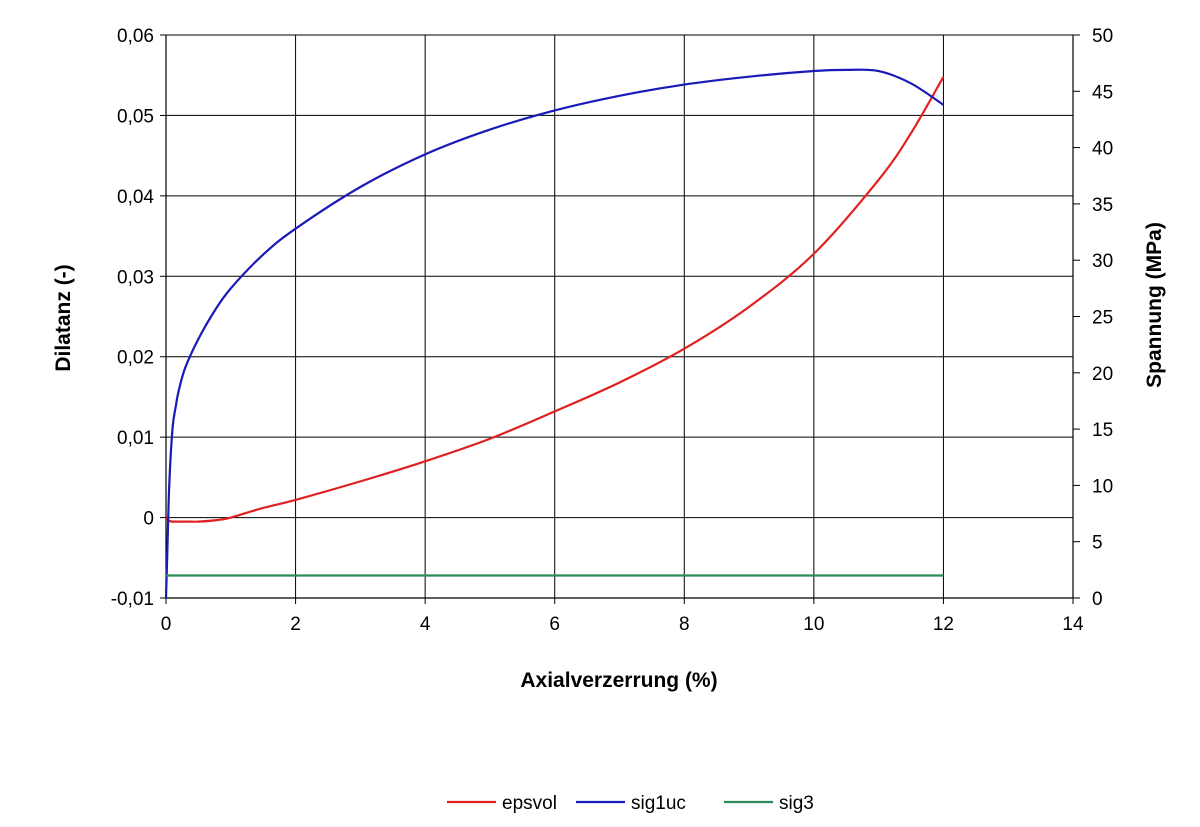 The image size is (1200, 827). I want to click on right-y-tick-label: 5, so click(1097, 543).